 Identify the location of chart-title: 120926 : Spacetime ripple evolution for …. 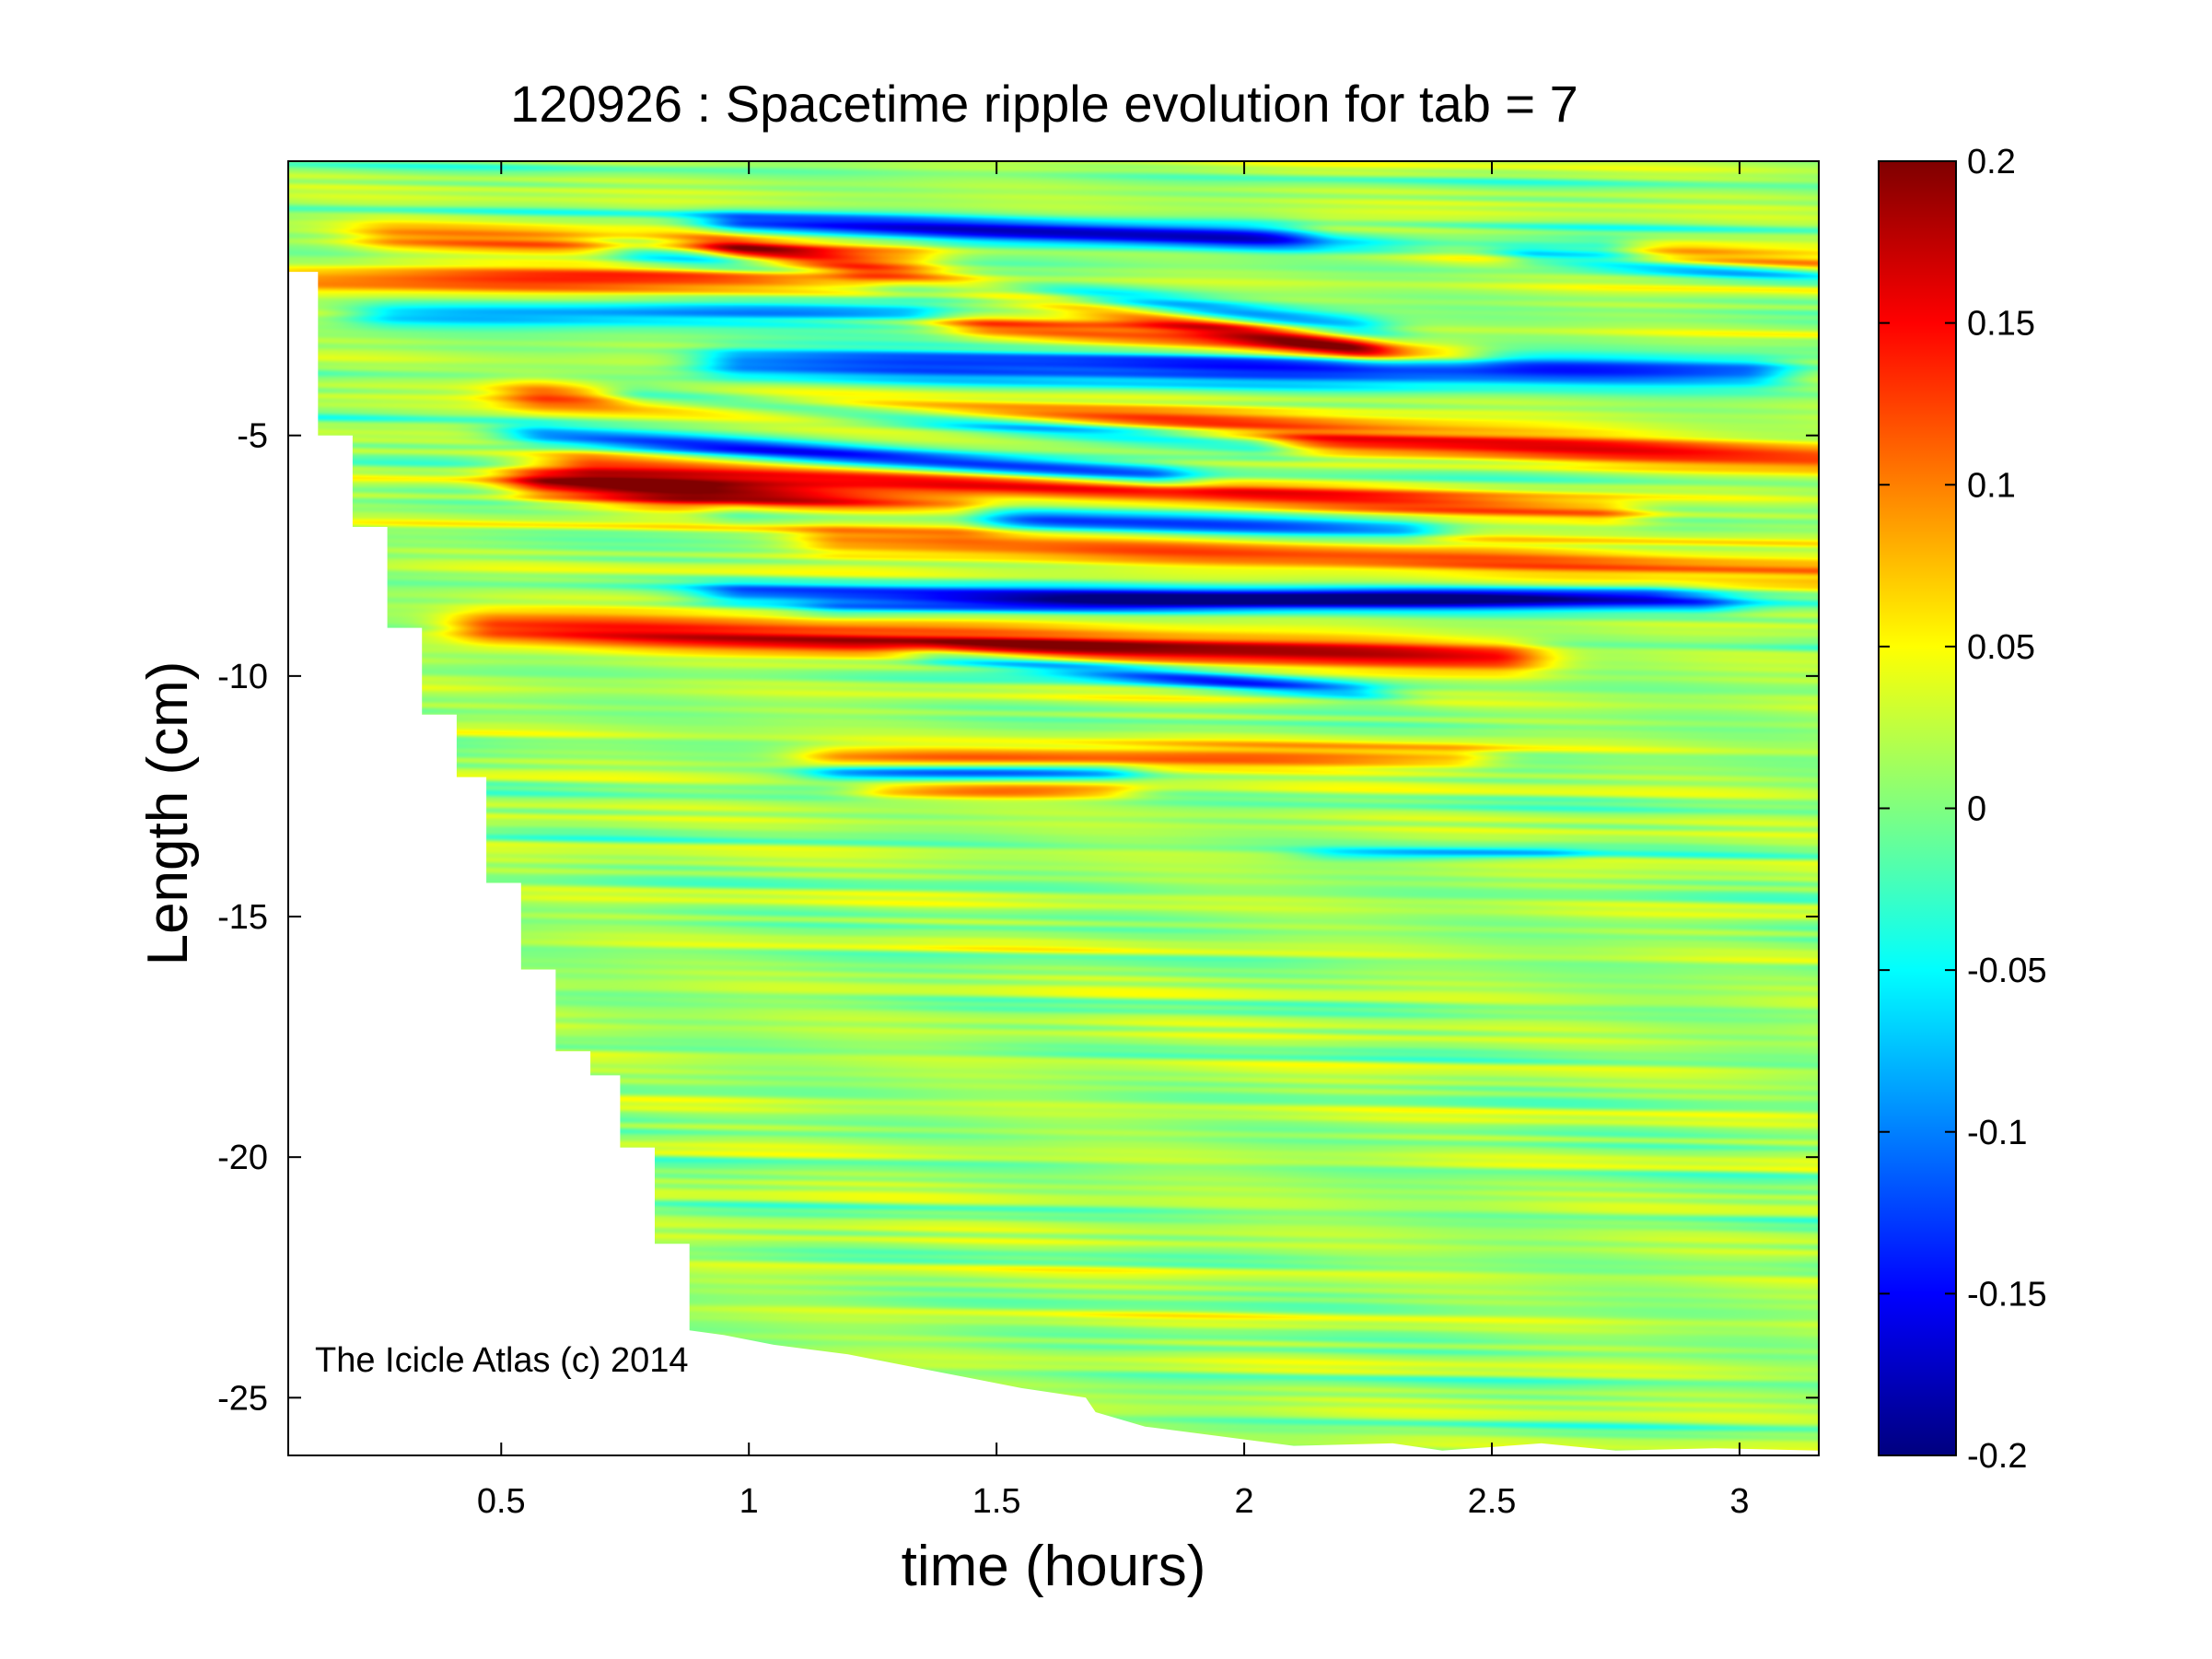
(1044, 104).